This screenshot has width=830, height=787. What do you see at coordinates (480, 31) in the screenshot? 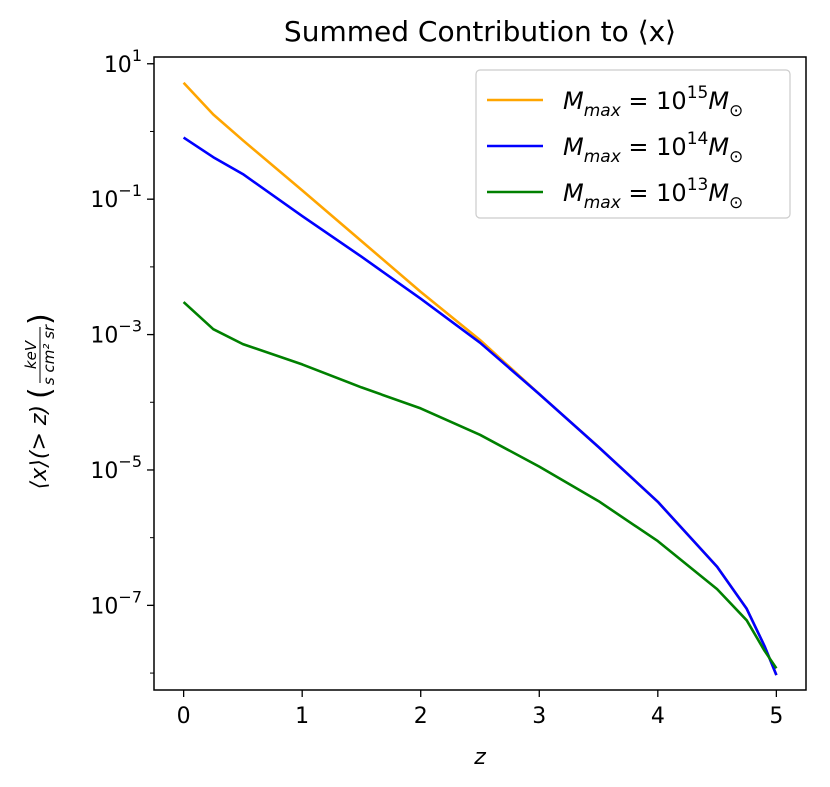
I see `chart-title: Summed Contribution to ⟨x⟩` at bounding box center [480, 31].